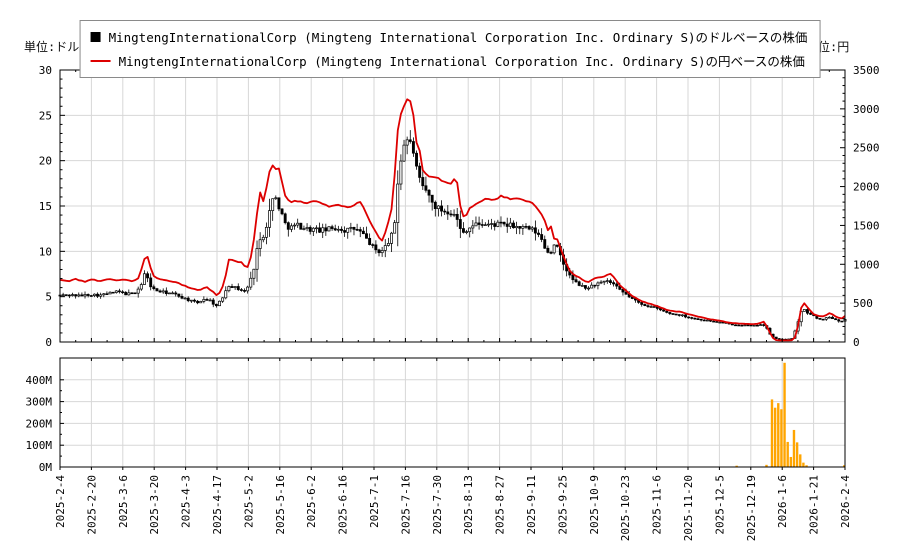 This screenshot has height=550, width=900. What do you see at coordinates (91, 505) in the screenshot?
I see `x-axis-date-label: 2025-2-20` at bounding box center [91, 505].